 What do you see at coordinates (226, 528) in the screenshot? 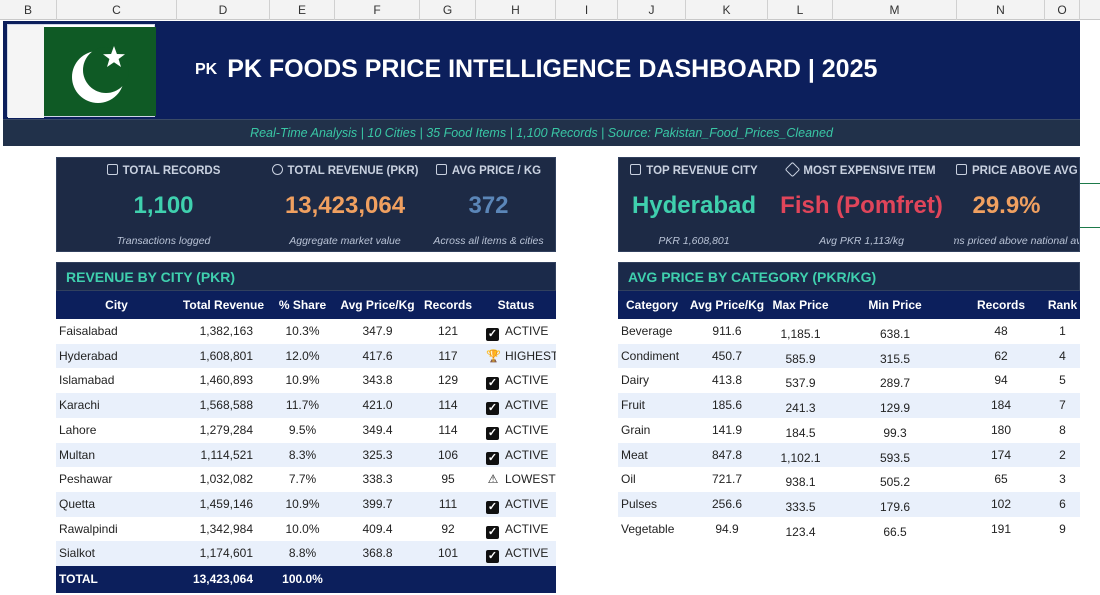
I see `cell-revenue: 1,342,984` at bounding box center [226, 528].